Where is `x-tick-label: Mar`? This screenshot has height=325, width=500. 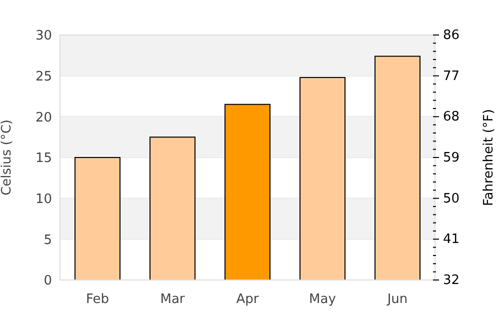 x-tick-label: Mar is located at coordinates (173, 300).